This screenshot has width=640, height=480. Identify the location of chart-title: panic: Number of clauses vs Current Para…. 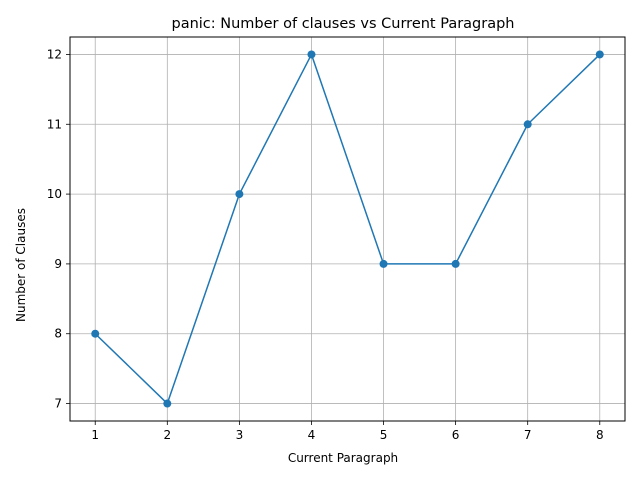
(342, 24).